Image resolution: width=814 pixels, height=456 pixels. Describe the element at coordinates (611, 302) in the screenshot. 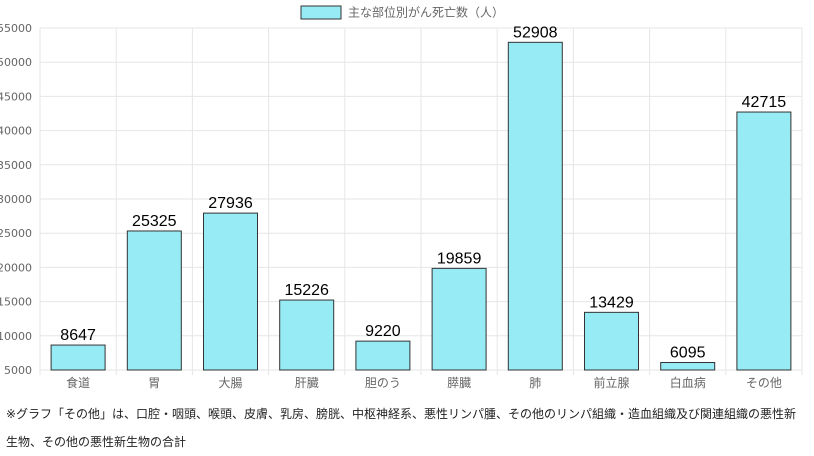

I see `data-label: 13429` at that location.